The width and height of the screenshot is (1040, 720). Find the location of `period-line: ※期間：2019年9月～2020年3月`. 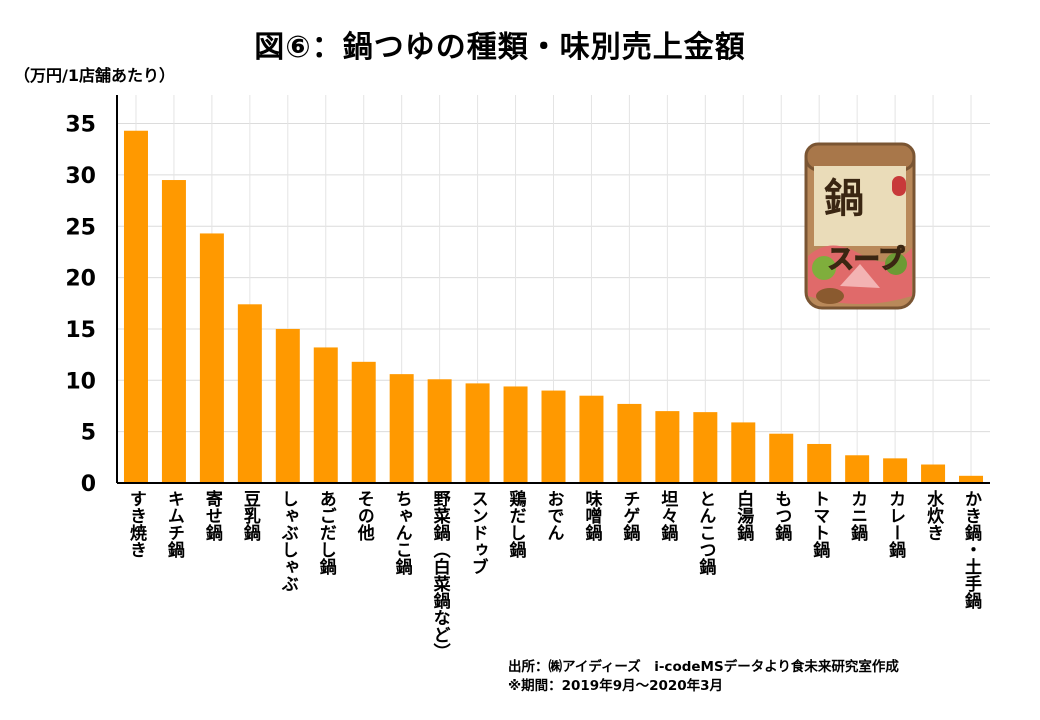

period-line: ※期間：2019年9月～2020年3月 is located at coordinates (616, 686).